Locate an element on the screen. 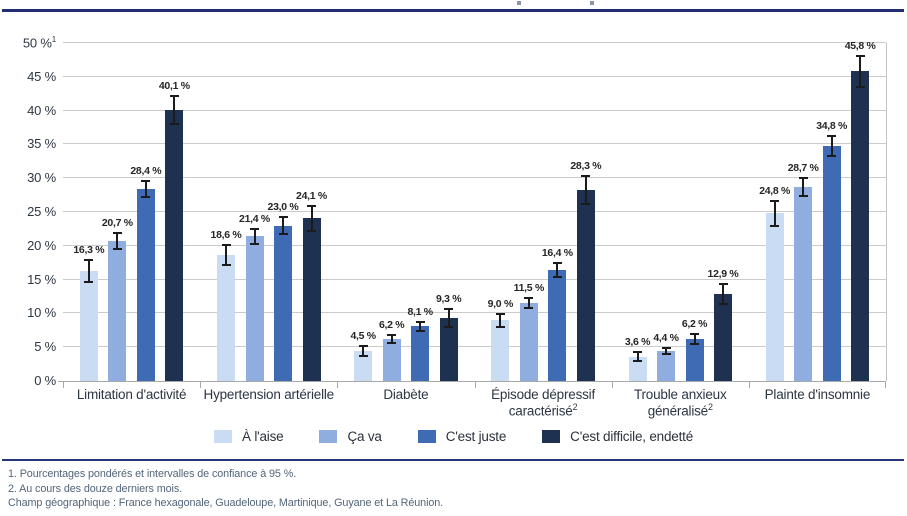  category-label: Trouble anxieux généralisé2 is located at coordinates (680, 403).